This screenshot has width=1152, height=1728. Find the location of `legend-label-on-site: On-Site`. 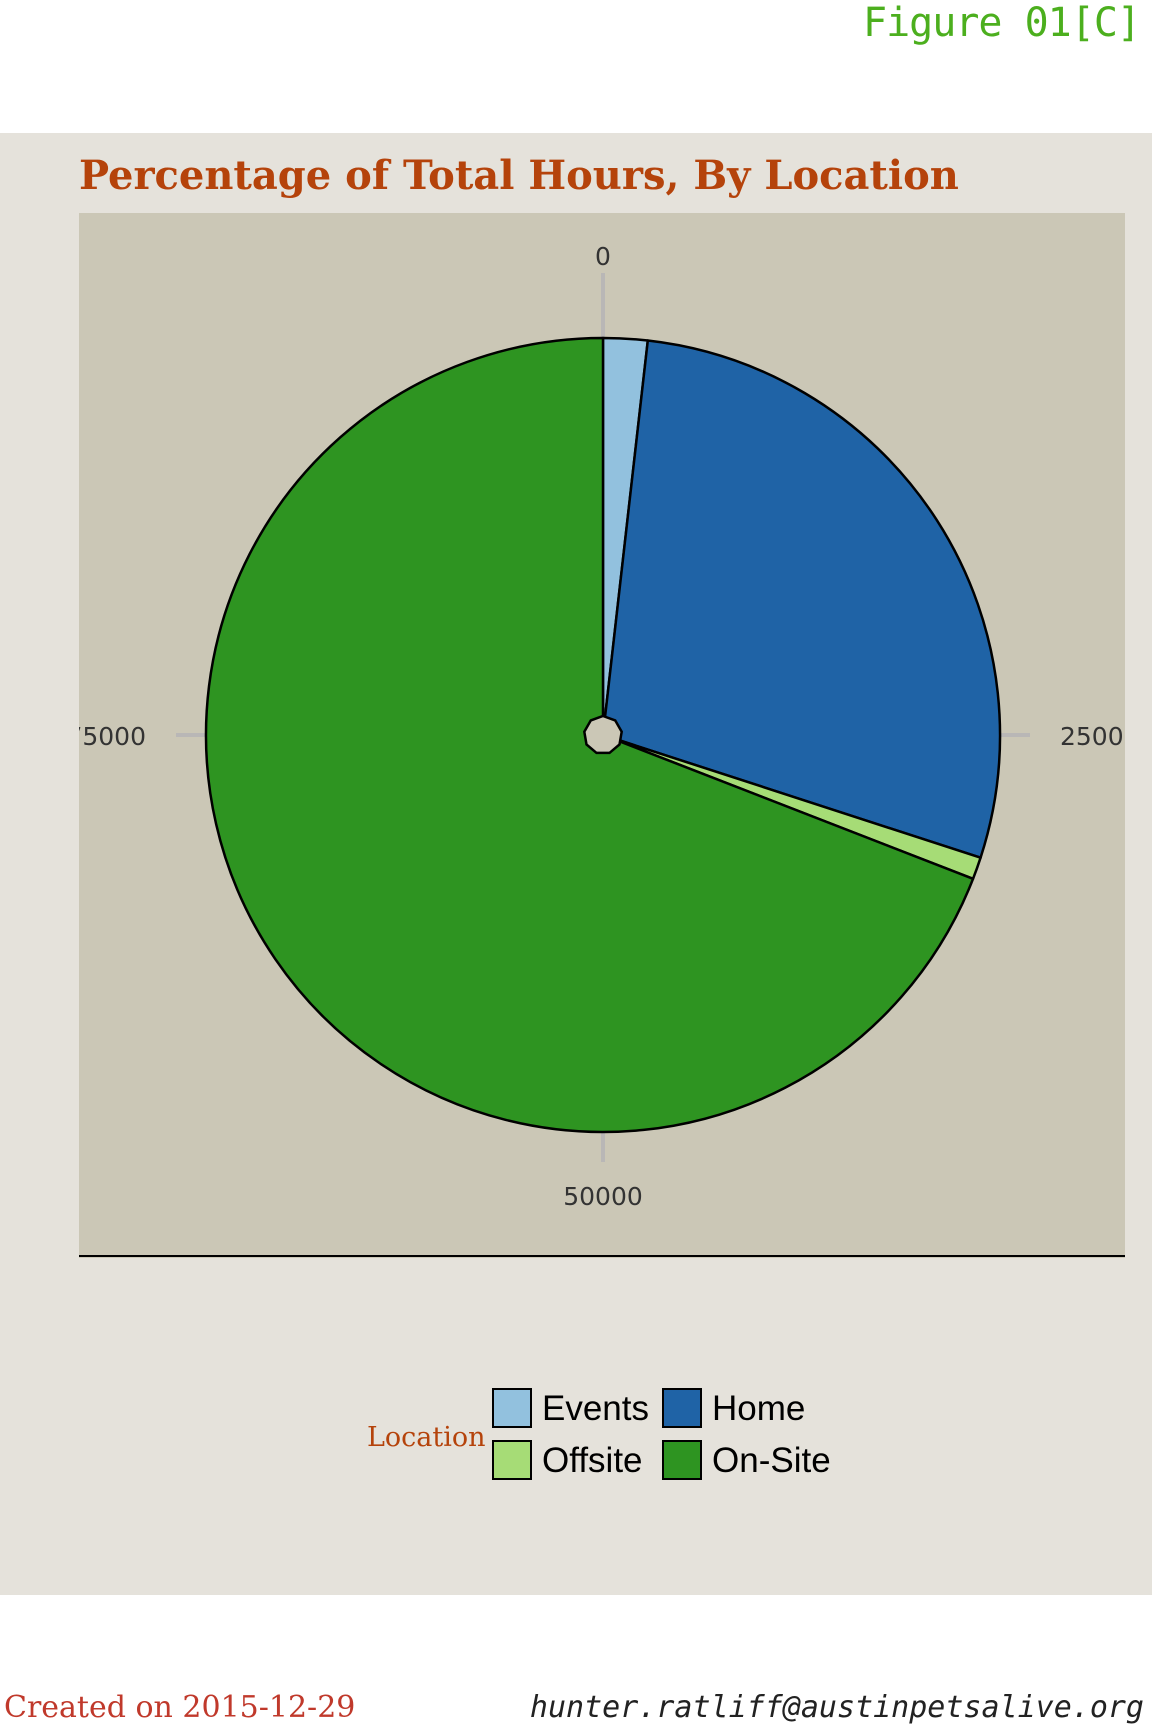

legend-label-on-site: On-Site is located at coordinates (771, 1460).